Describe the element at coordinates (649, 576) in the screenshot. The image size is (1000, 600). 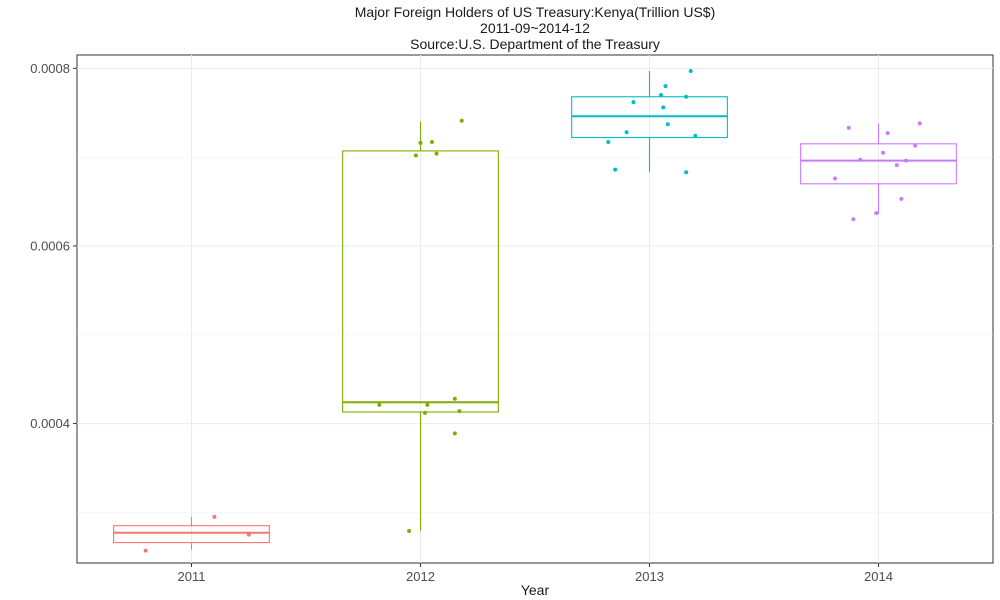
I see `x-tick-label: 2013` at that location.